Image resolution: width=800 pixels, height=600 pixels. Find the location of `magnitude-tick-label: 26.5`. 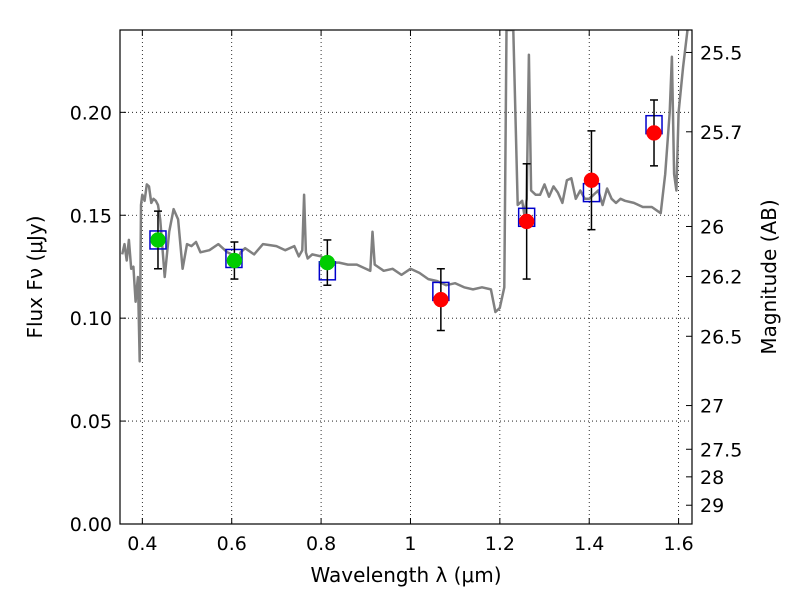

magnitude-tick-label: 26.5 is located at coordinates (721, 337).